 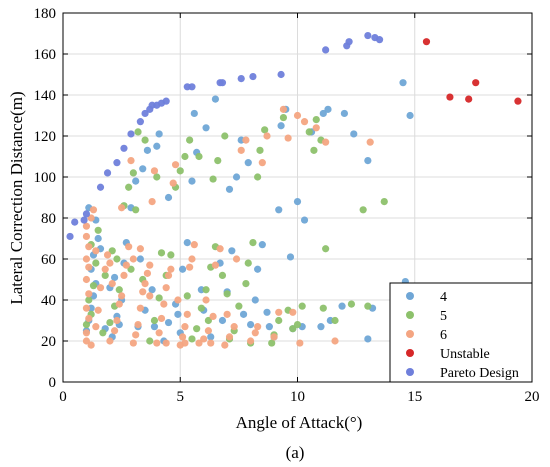 What do you see at coordinates (443, 316) in the screenshot?
I see `legend-label: 5` at bounding box center [443, 316].